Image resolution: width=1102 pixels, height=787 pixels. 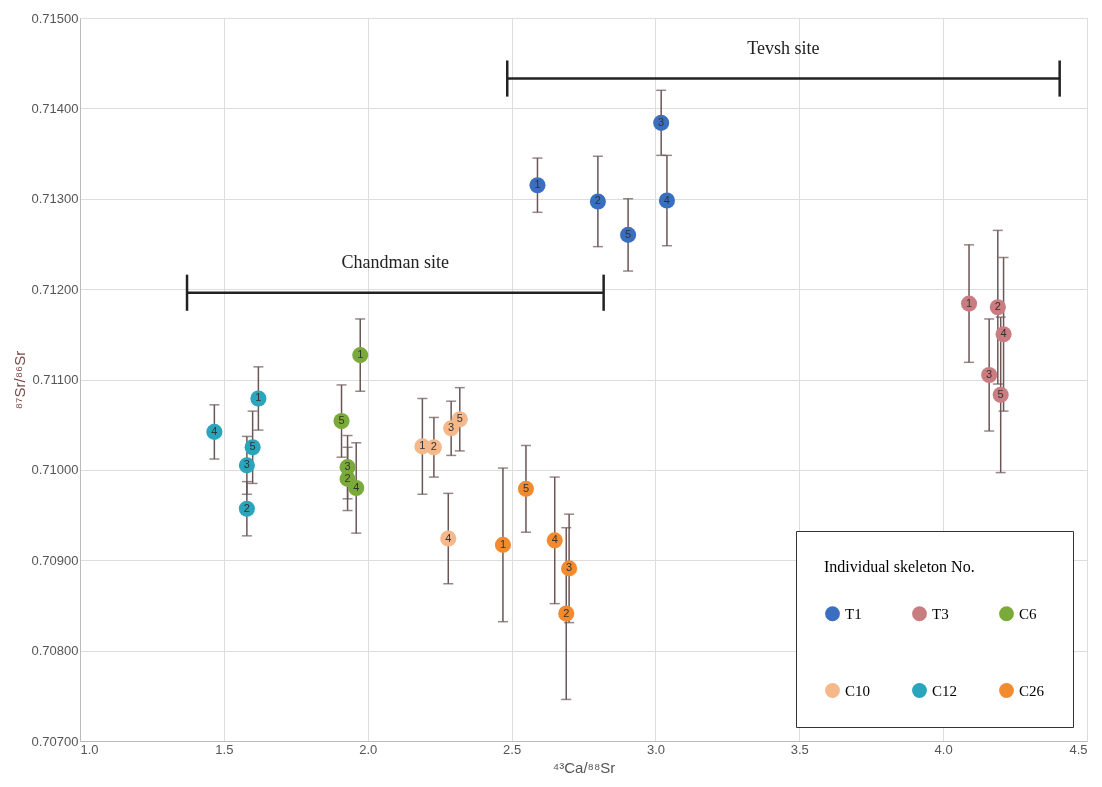 What do you see at coordinates (1028, 613) in the screenshot?
I see `legend-label: C6` at bounding box center [1028, 613].